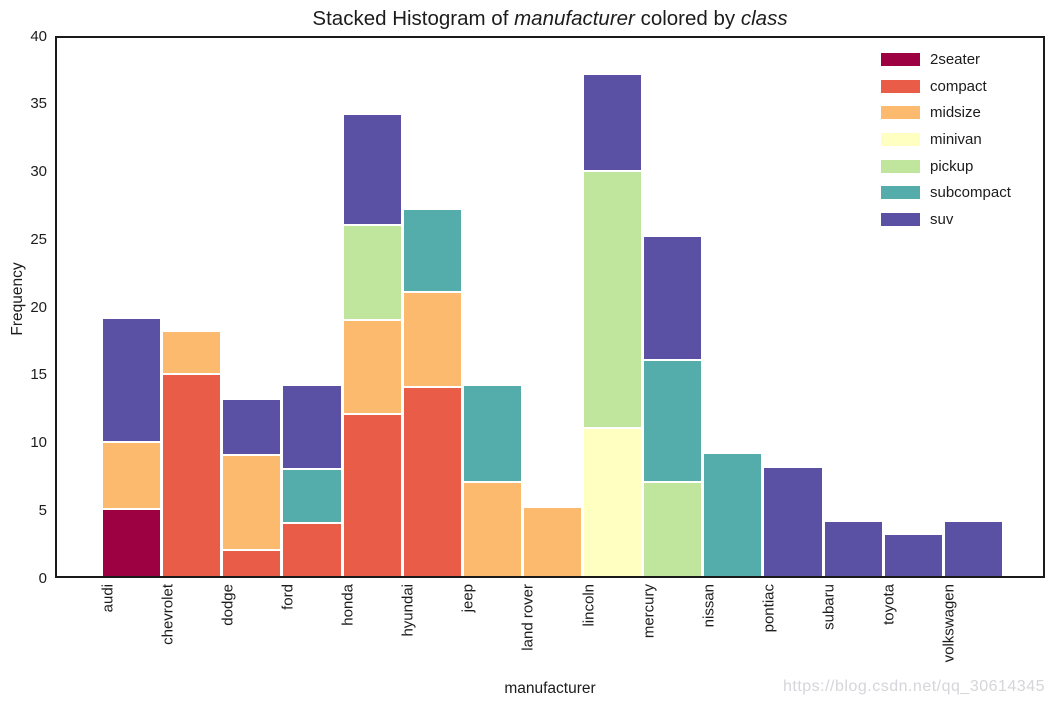 This screenshot has width=1054, height=706. Describe the element at coordinates (955, 113) in the screenshot. I see `legend-label-midsize: midsize` at that location.